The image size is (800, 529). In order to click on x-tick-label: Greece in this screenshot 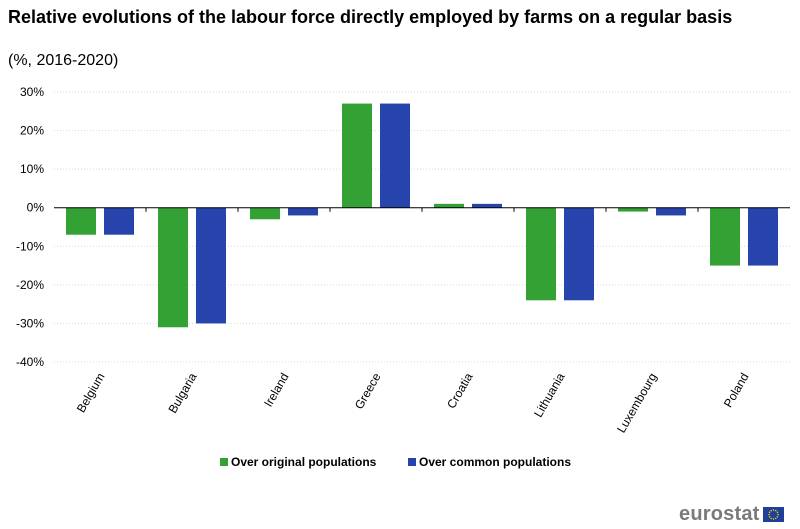, I will do `click(368, 390)`.